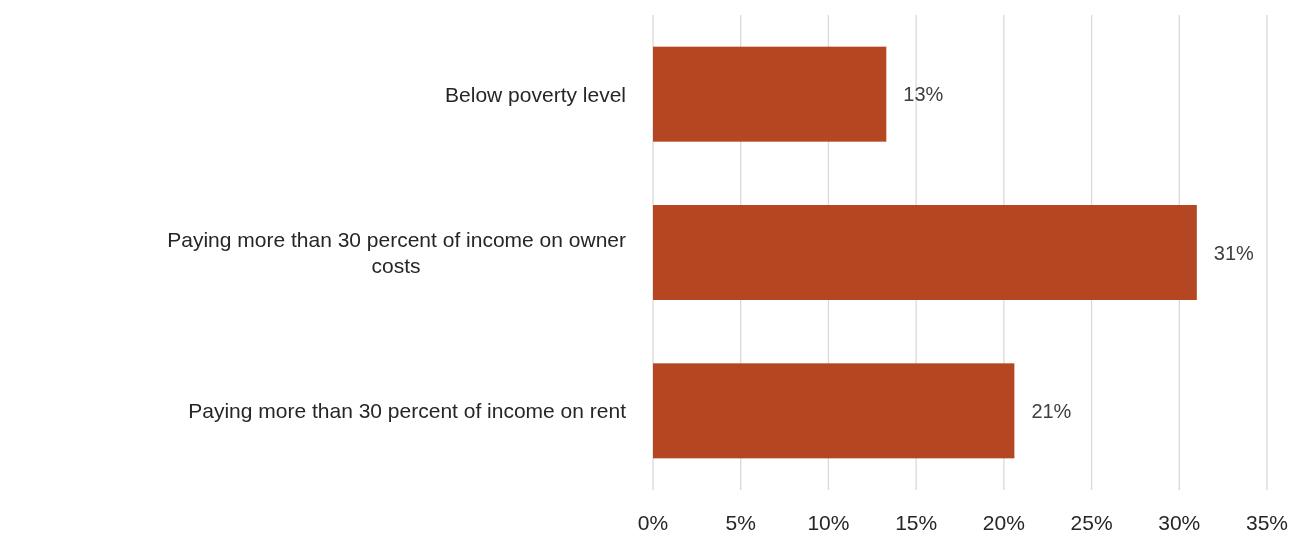 The image size is (1305, 538). I want to click on x-tick-label: 15%, so click(916, 522).